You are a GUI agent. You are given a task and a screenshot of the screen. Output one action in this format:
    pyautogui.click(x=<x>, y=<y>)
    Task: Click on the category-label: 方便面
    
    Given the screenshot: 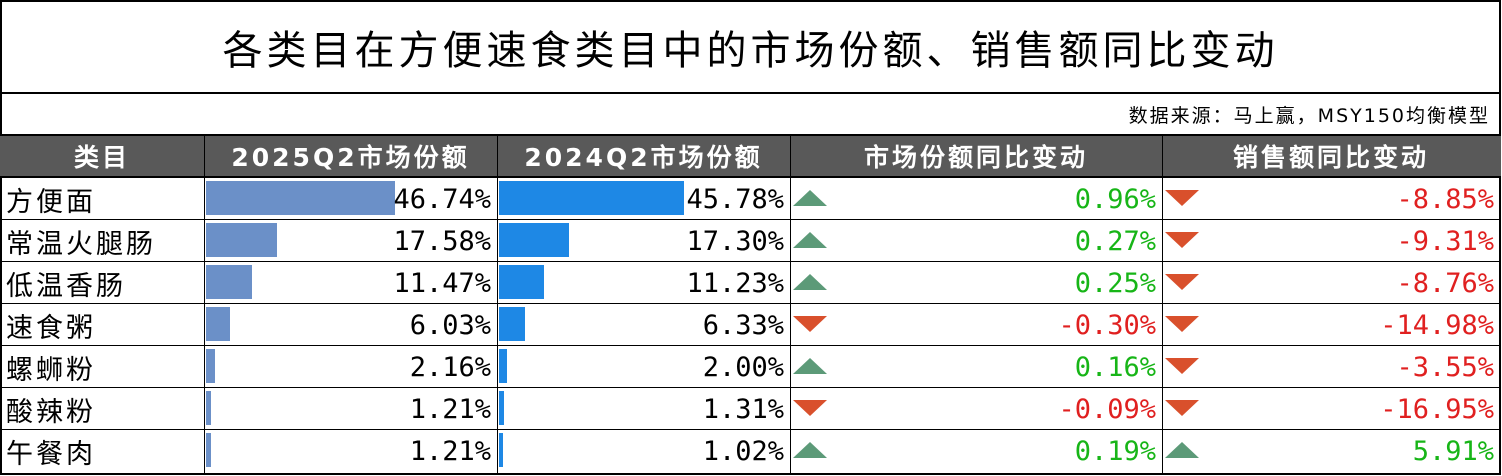 What is the action you would take?
    pyautogui.click(x=51, y=202)
    